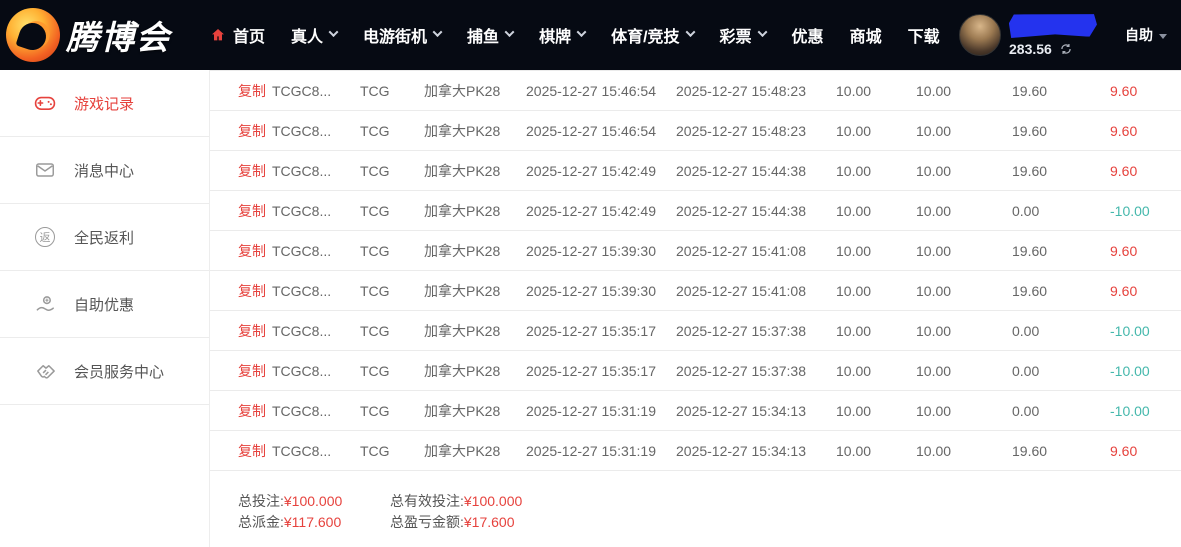  Describe the element at coordinates (591, 90) in the screenshot. I see `bet-time: 2025-12-27 15:46:54` at that location.